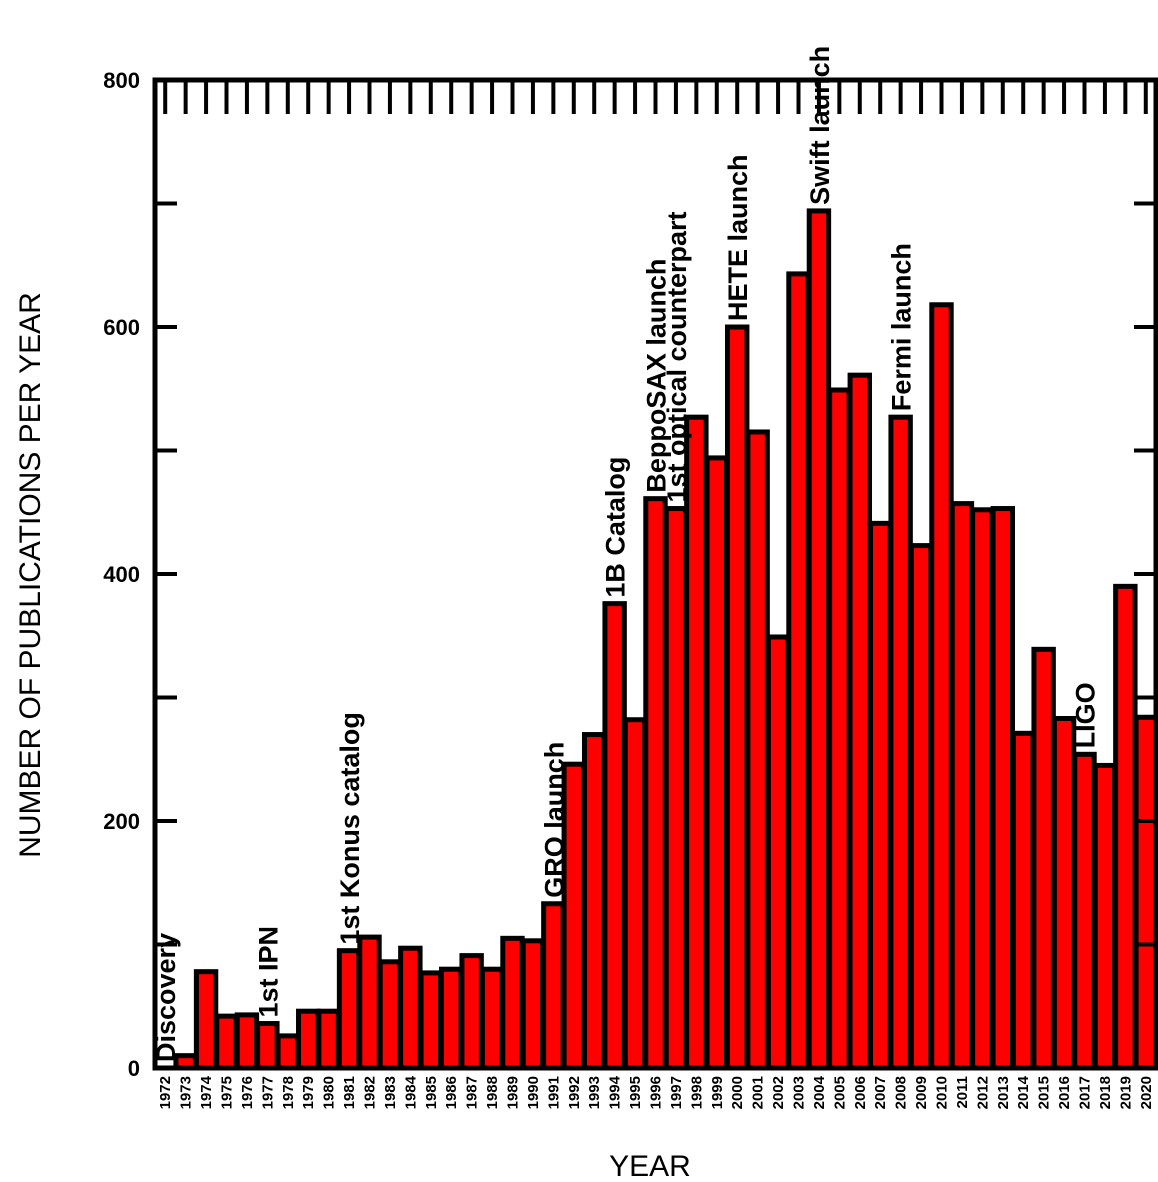 The width and height of the screenshot is (1158, 1182). What do you see at coordinates (513, 1092) in the screenshot?
I see `year-label-1989: 1989` at bounding box center [513, 1092].